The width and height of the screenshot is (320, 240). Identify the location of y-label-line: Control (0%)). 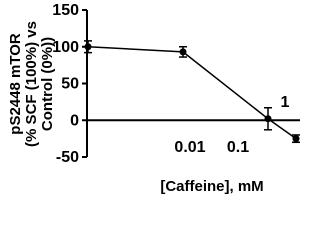
(47, 84).